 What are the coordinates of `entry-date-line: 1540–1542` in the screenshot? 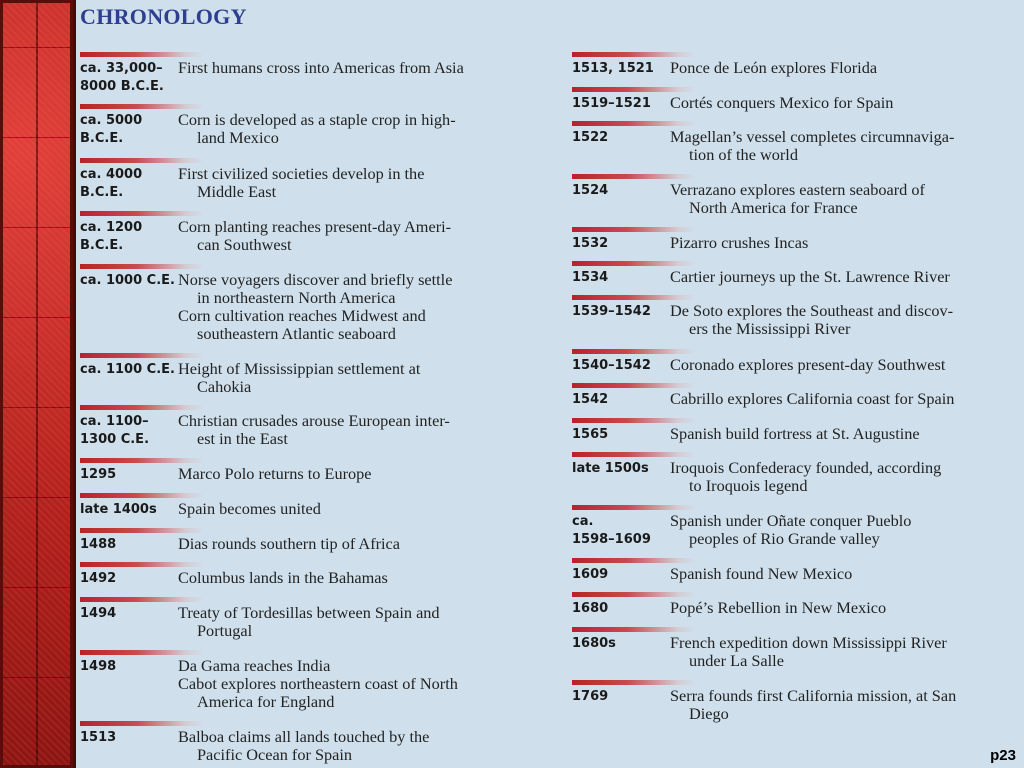 It's located at (611, 365).